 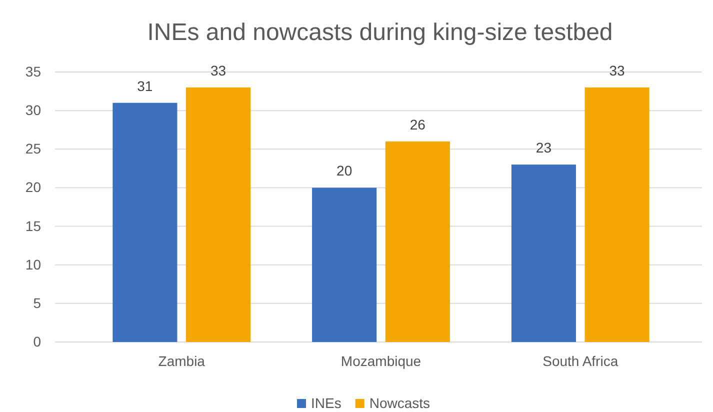 What do you see at coordinates (580, 360) in the screenshot?
I see `x-tick-label: South Africa` at bounding box center [580, 360].